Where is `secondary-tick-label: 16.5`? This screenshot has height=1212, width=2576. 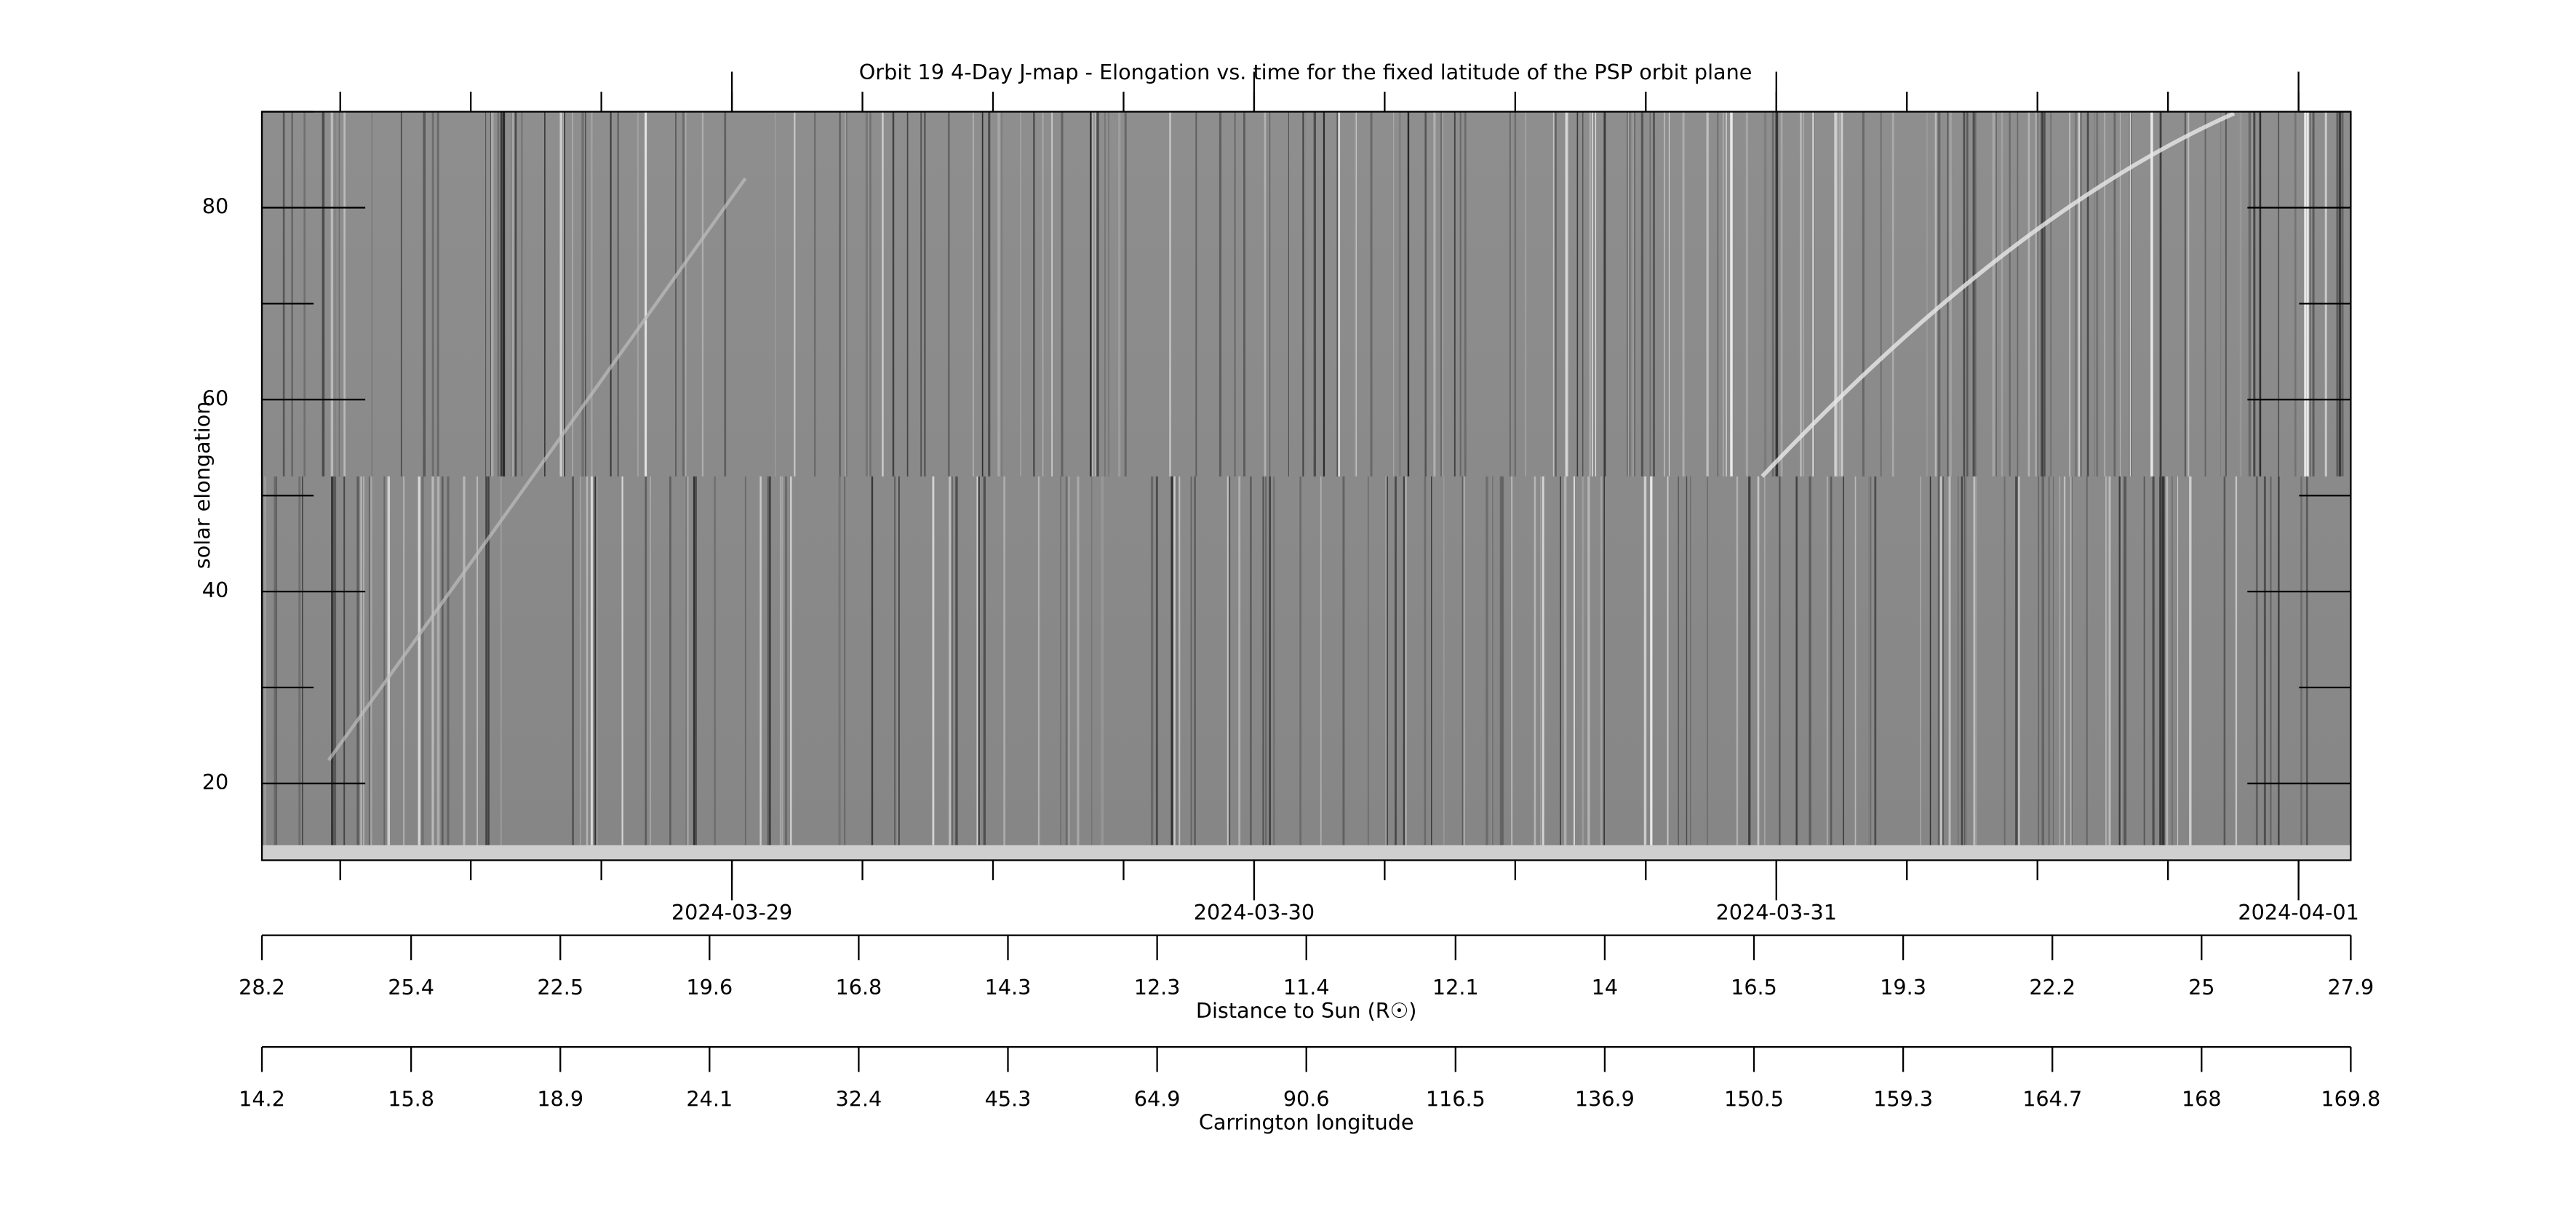 secondary-tick-label: 16.5 is located at coordinates (1754, 987).